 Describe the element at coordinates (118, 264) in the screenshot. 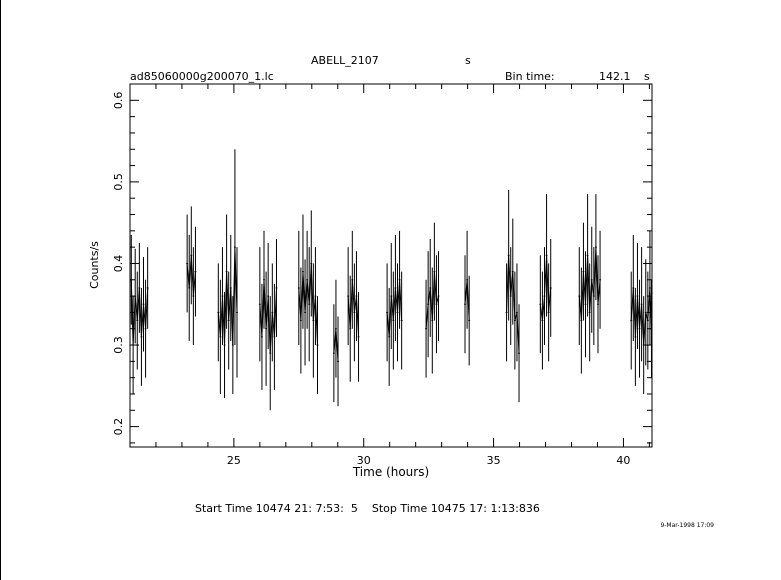

I see `y-tick-label: 0.4` at that location.